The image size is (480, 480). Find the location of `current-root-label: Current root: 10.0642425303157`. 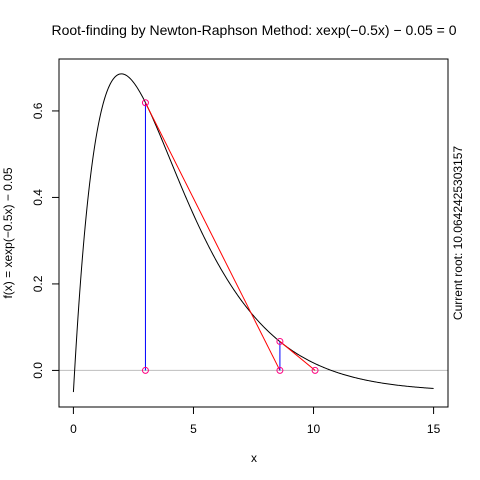

current-root-label: Current root: 10.0642425303157 is located at coordinates (458, 233).